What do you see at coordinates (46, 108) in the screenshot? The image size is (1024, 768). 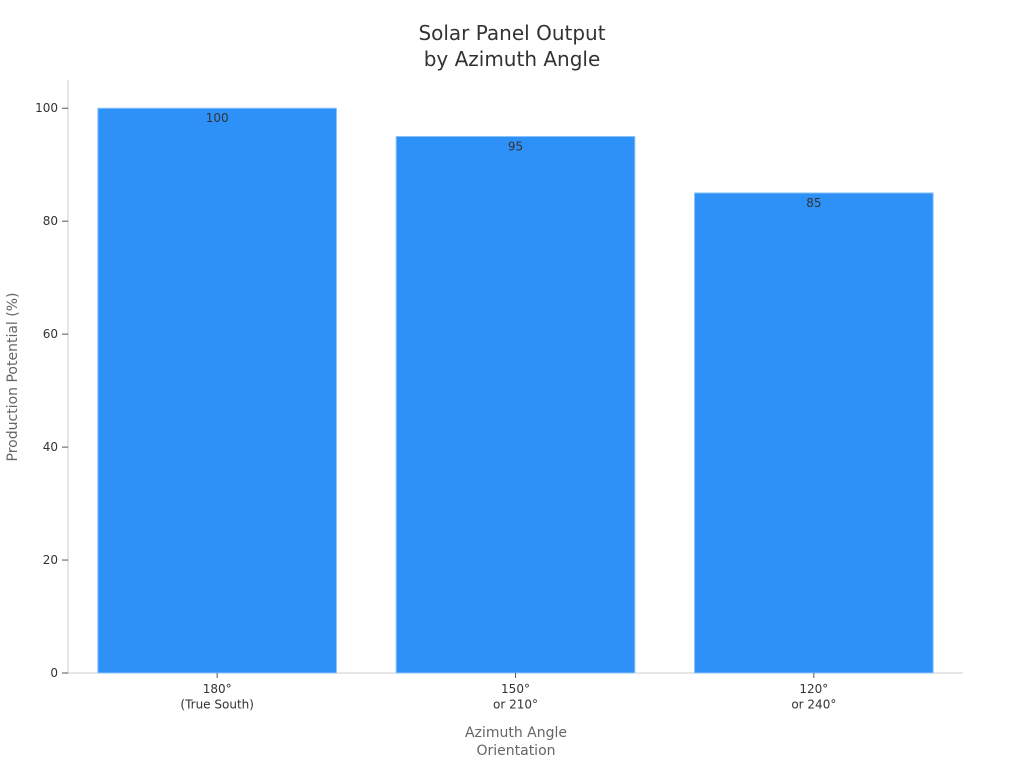 I see `y-tick-label: 100` at bounding box center [46, 108].